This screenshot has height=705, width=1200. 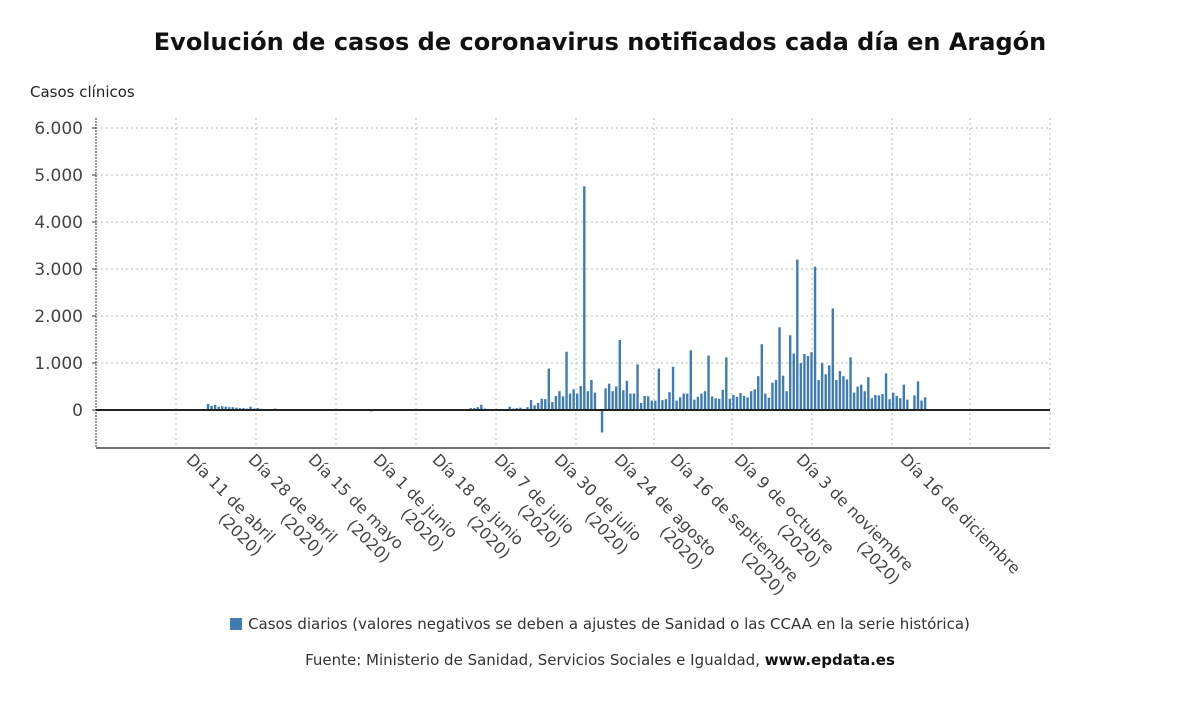 I want to click on y-tick-label: 2.000, so click(x=58, y=317).